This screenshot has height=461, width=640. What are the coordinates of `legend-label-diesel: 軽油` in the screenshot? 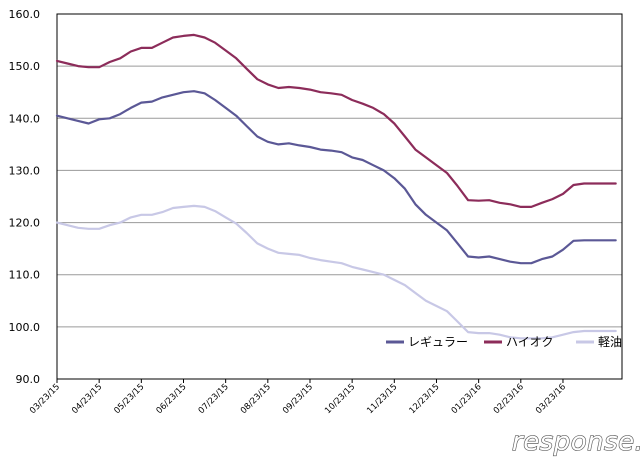 It's located at (610, 342).